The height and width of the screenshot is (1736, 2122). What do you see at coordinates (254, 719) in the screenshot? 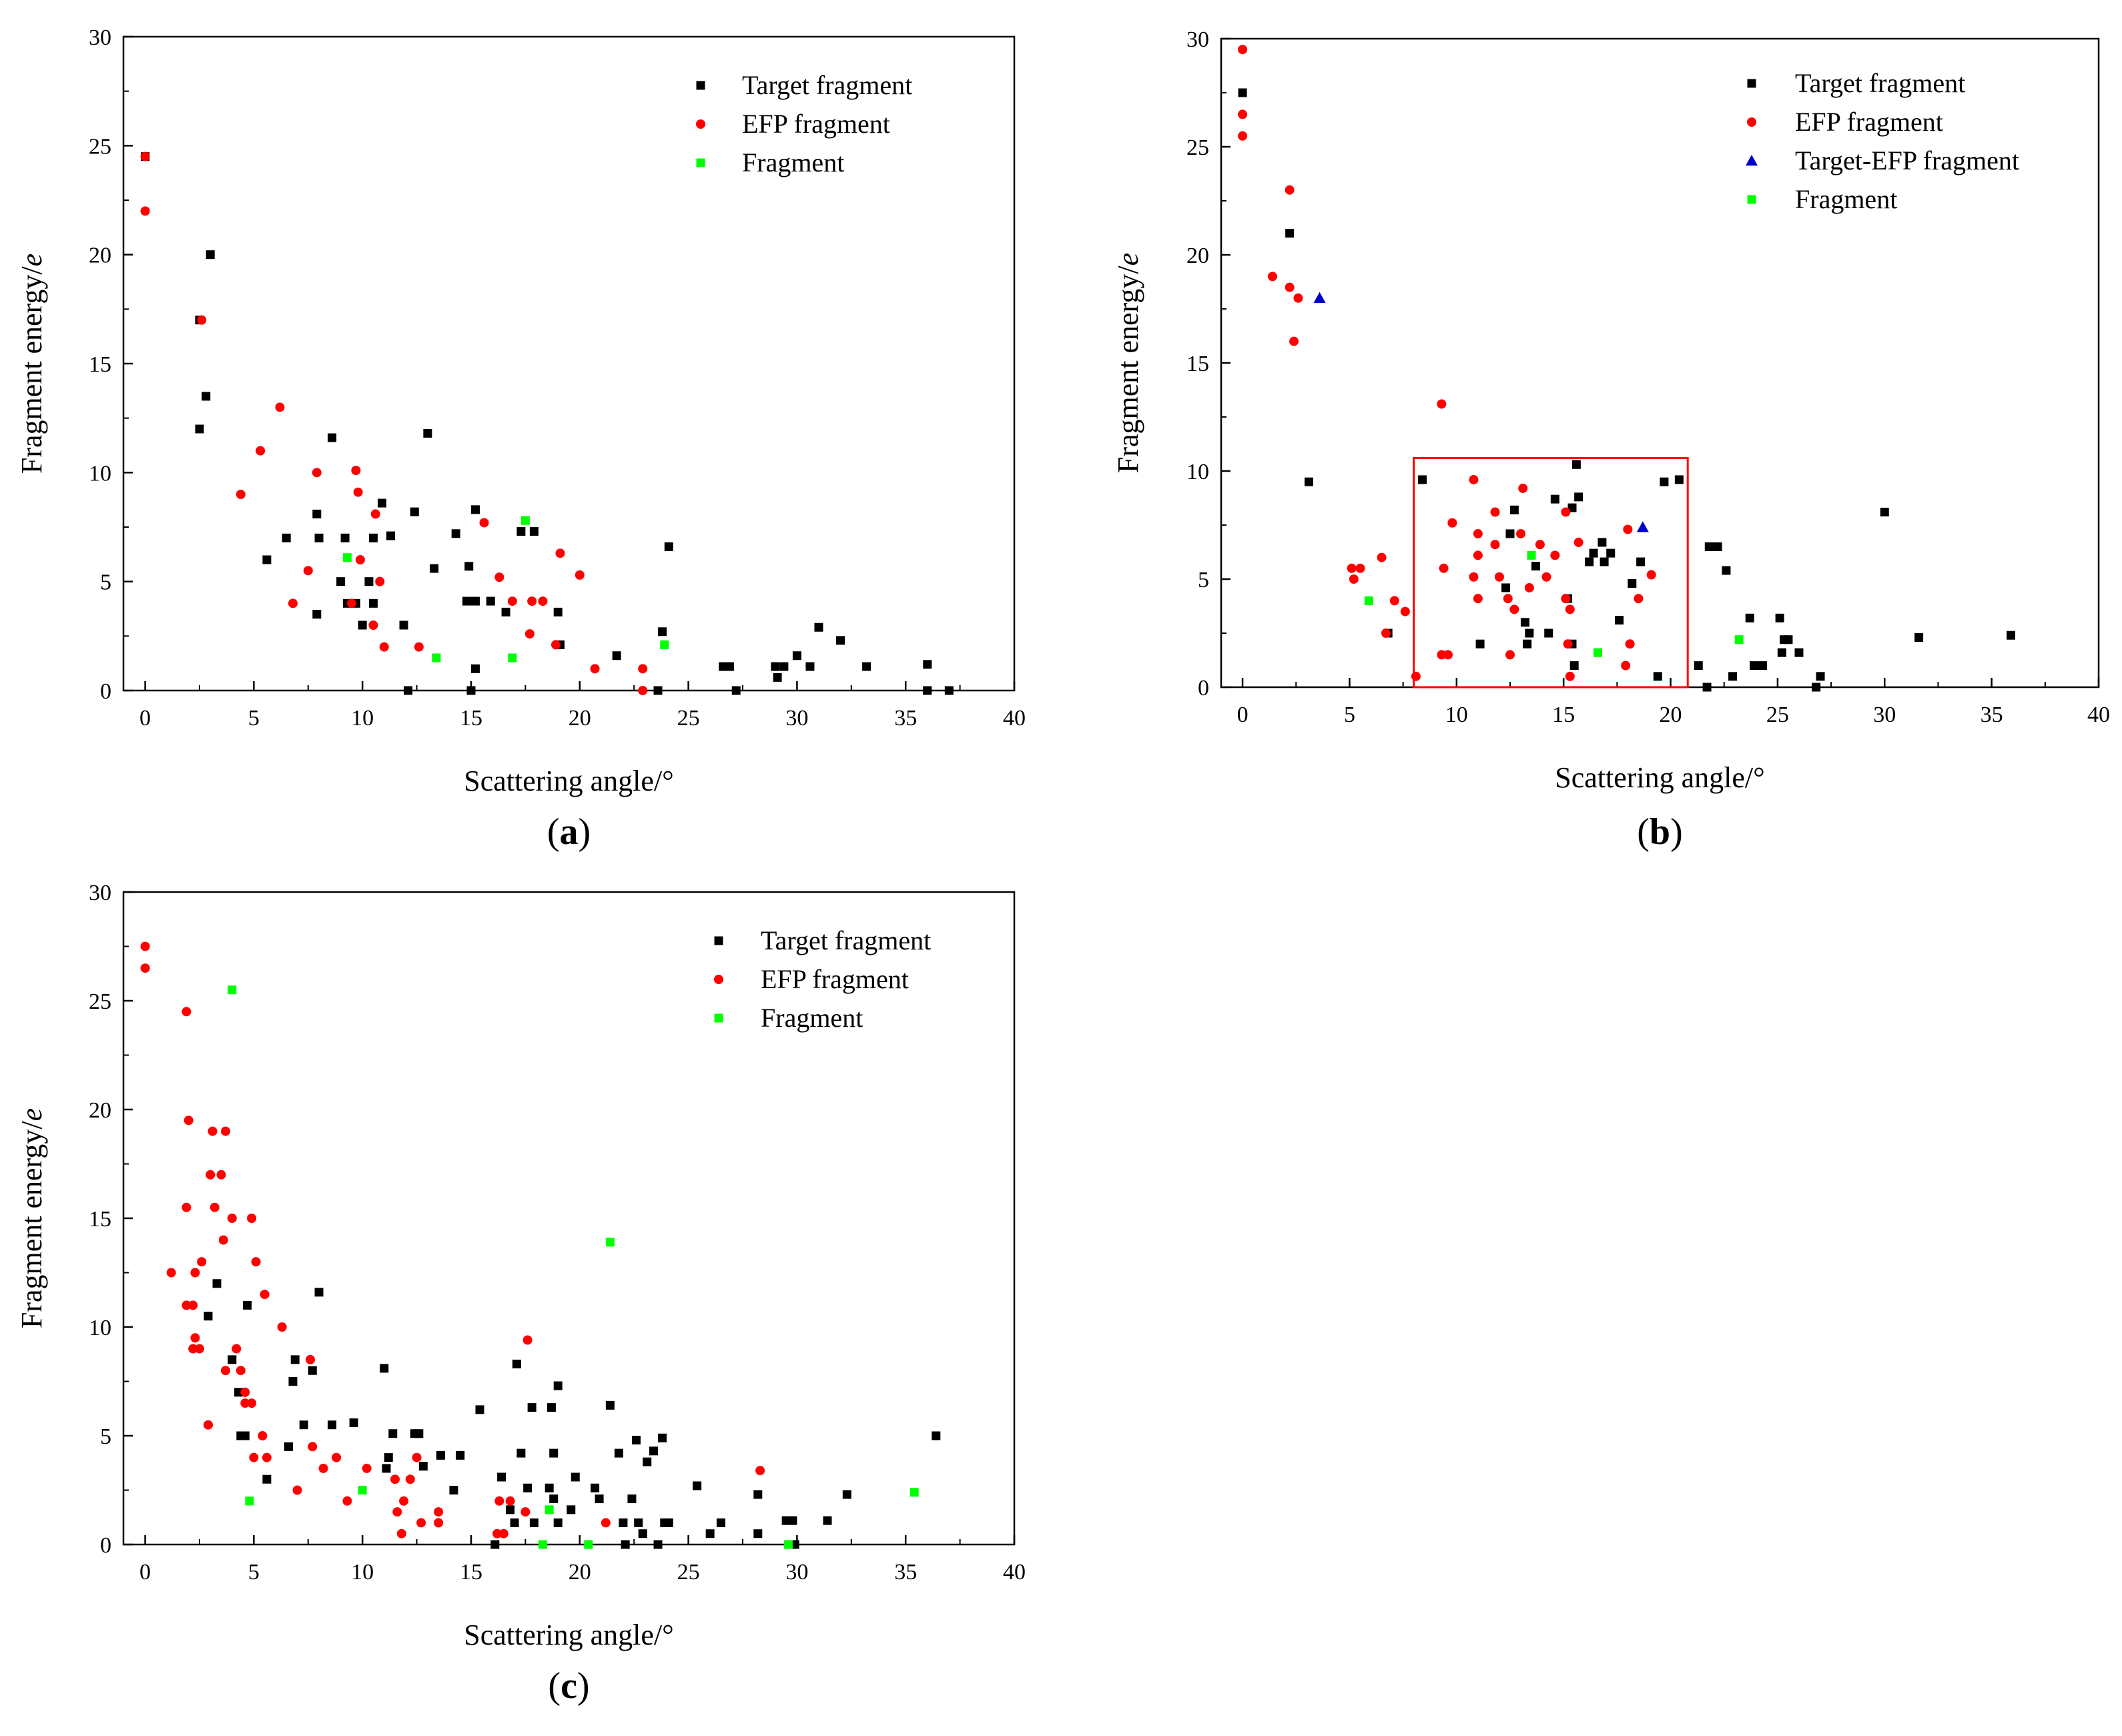
I see `x-tick-label: 5` at bounding box center [254, 719].